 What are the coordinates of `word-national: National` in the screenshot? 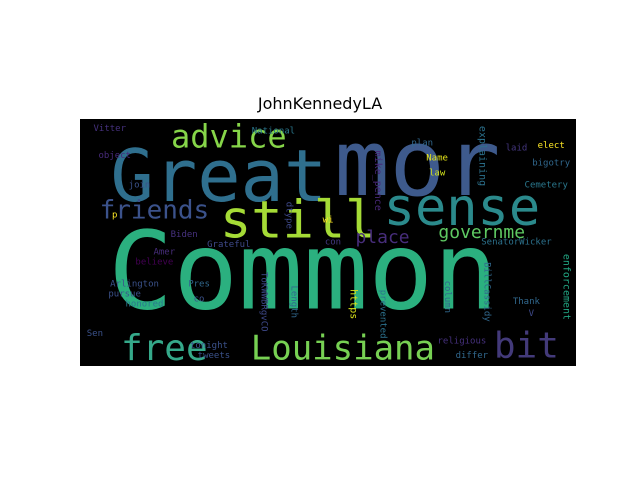 It's located at (273, 131).